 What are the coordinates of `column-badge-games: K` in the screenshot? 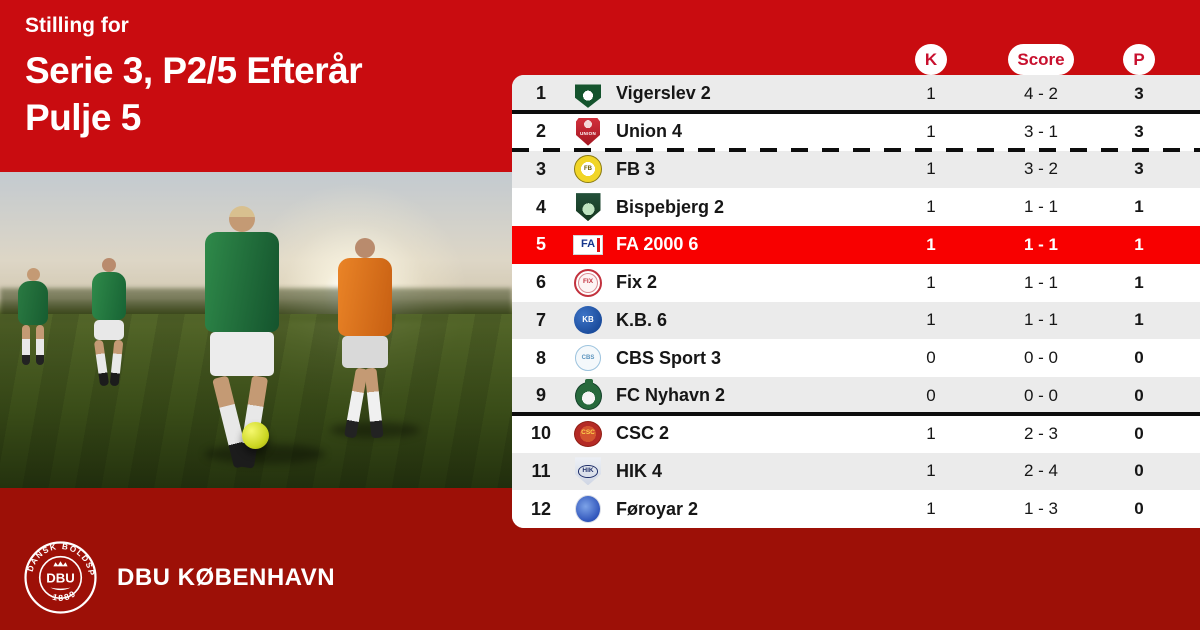 It's located at (931, 59).